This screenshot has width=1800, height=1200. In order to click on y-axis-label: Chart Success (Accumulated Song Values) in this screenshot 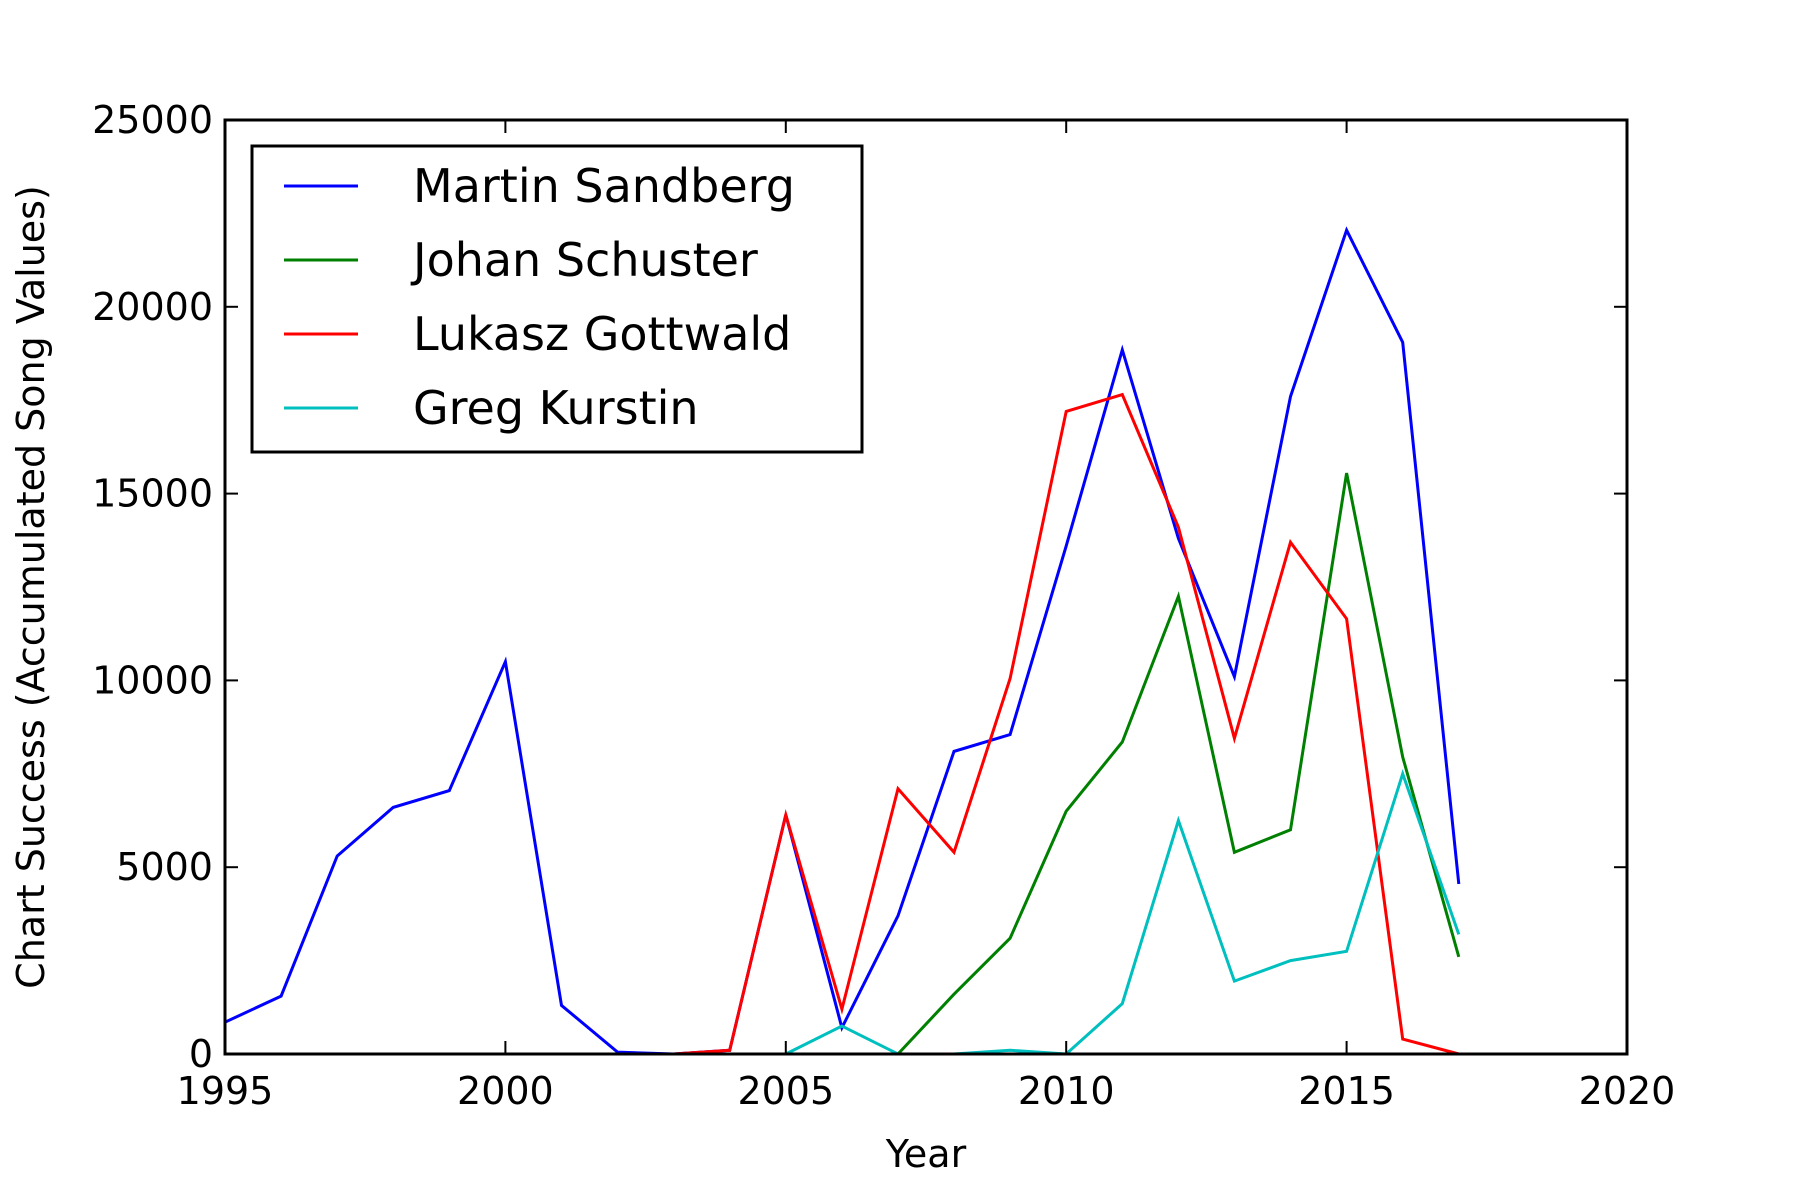, I will do `click(31, 587)`.